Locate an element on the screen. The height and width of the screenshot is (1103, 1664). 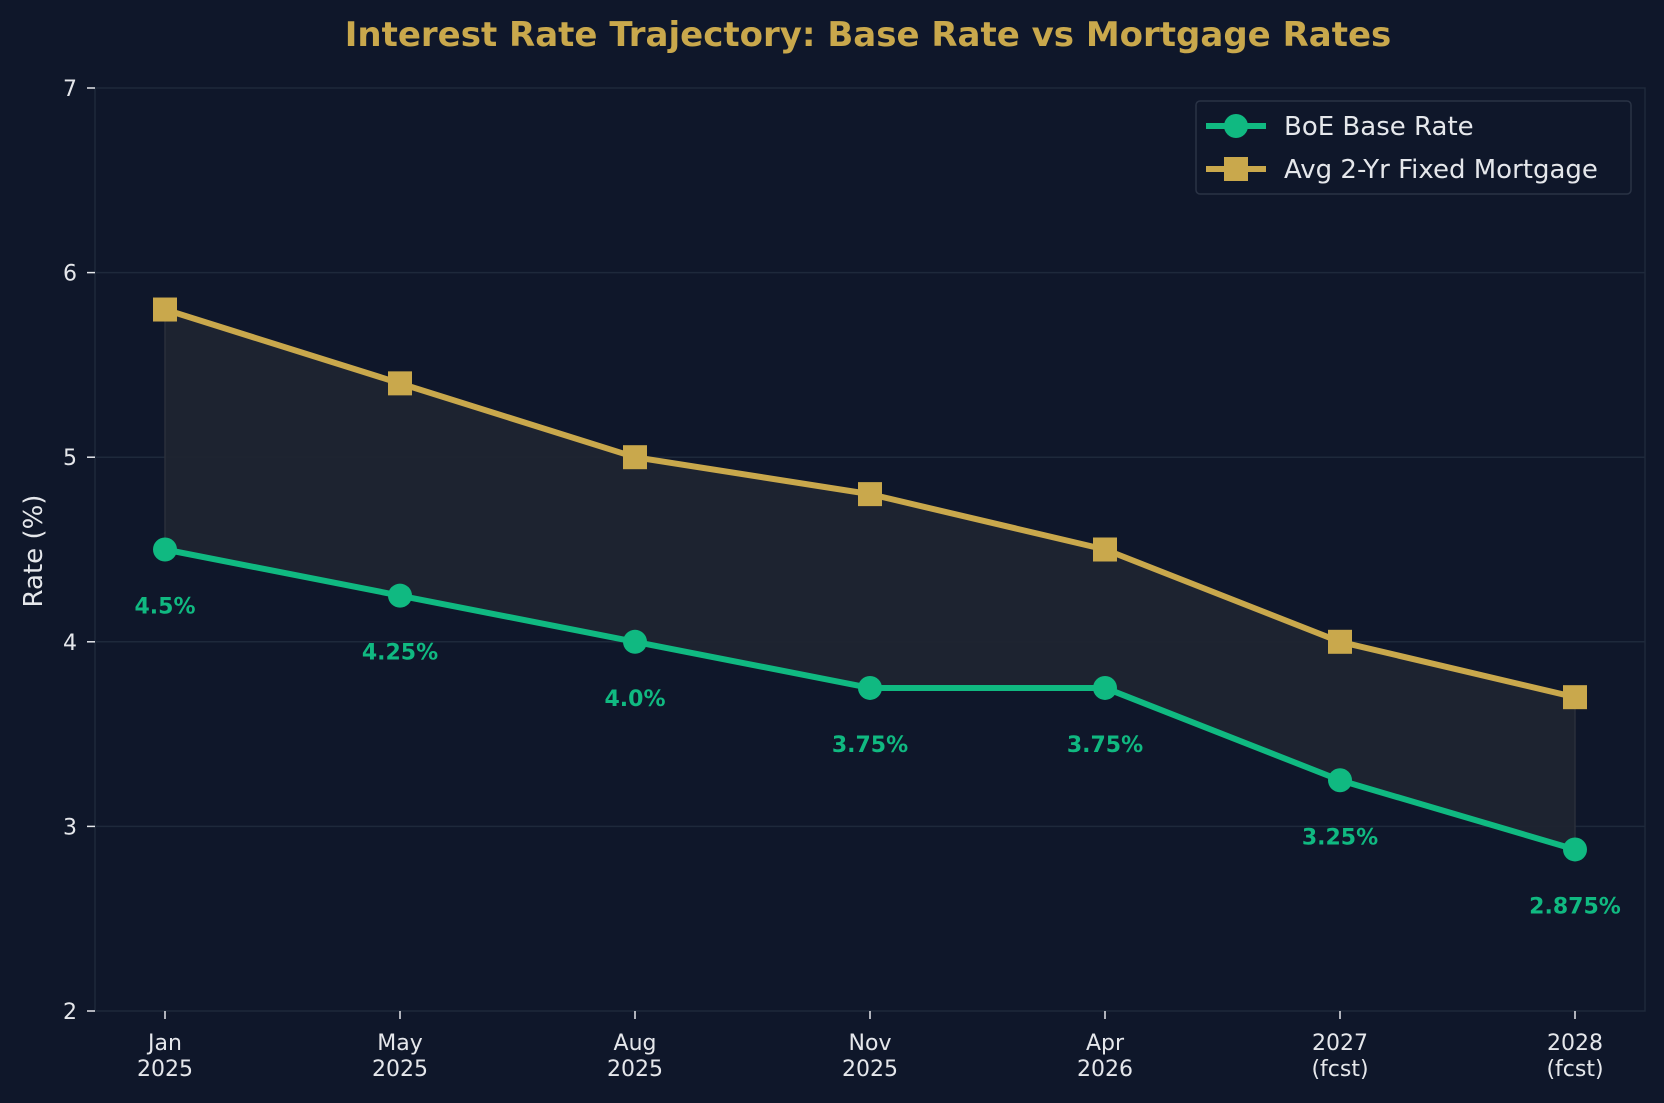
x-tick-label-line: Apr is located at coordinates (1105, 1043).